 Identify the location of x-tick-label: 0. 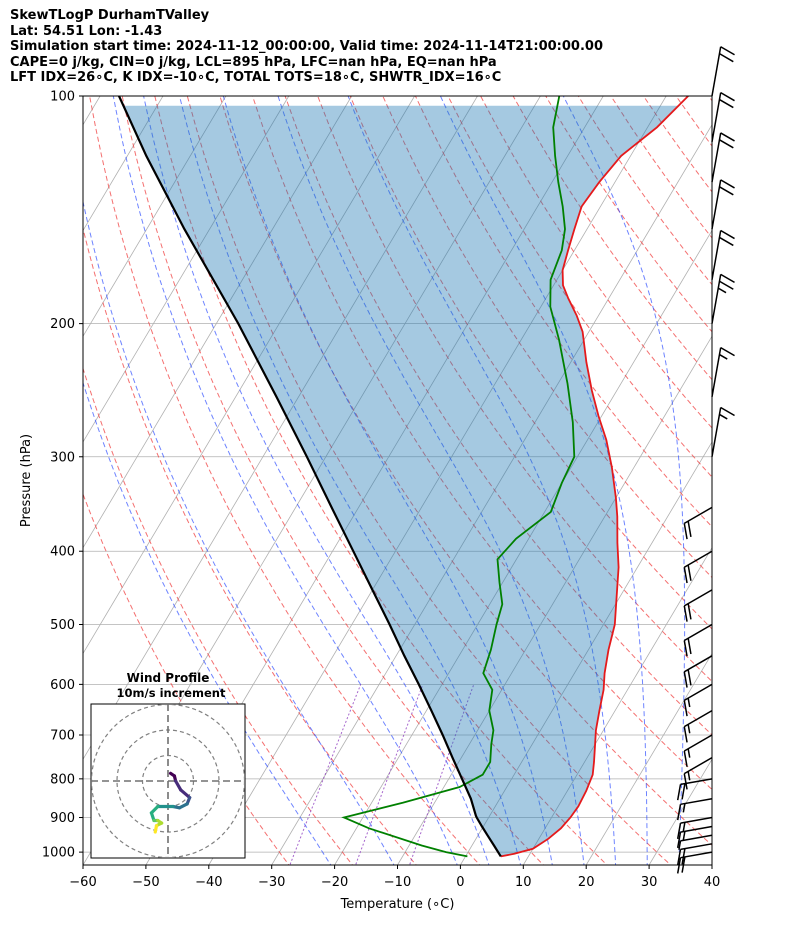
(460, 882).